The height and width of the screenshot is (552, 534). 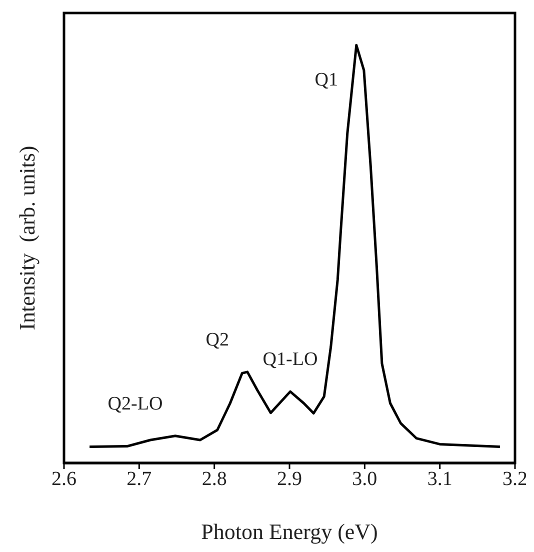 What do you see at coordinates (290, 359) in the screenshot?
I see `annotation: Q1-LO` at bounding box center [290, 359].